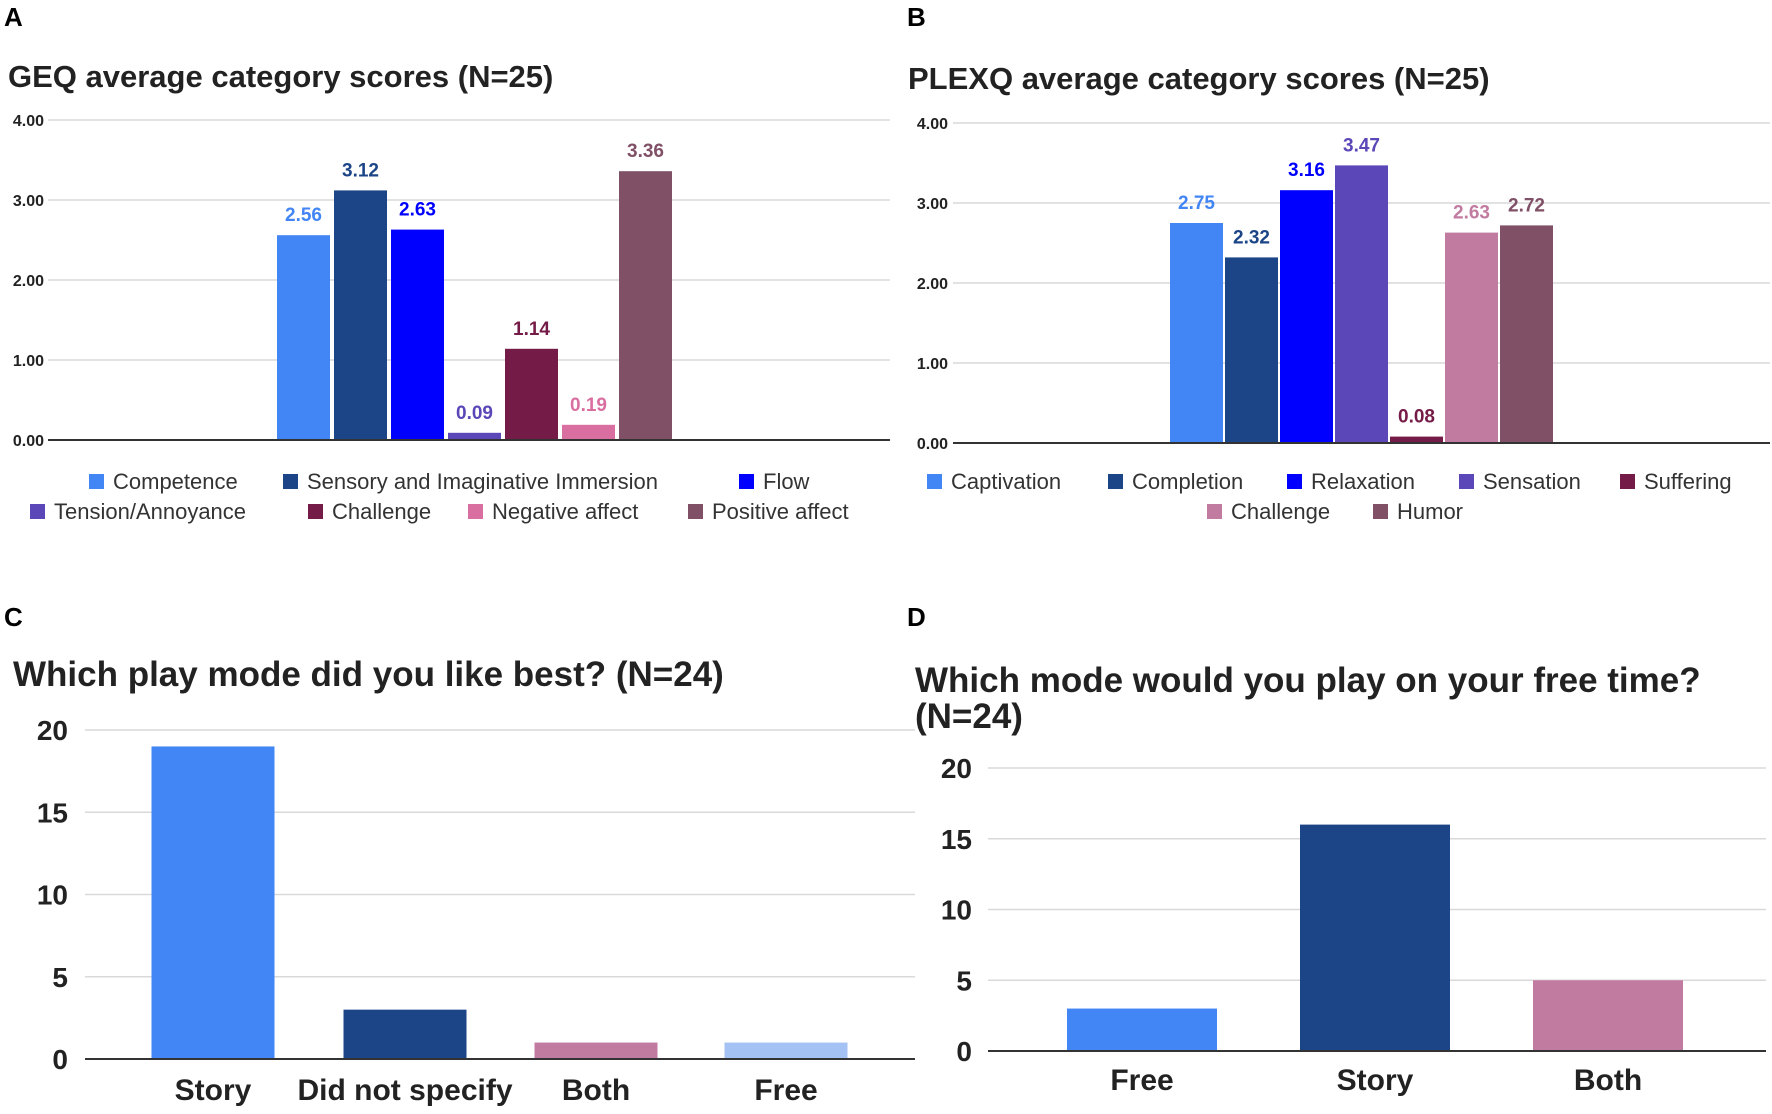 Image resolution: width=1772 pixels, height=1114 pixels. I want to click on data-label-challenge: 1.14, so click(531, 329).